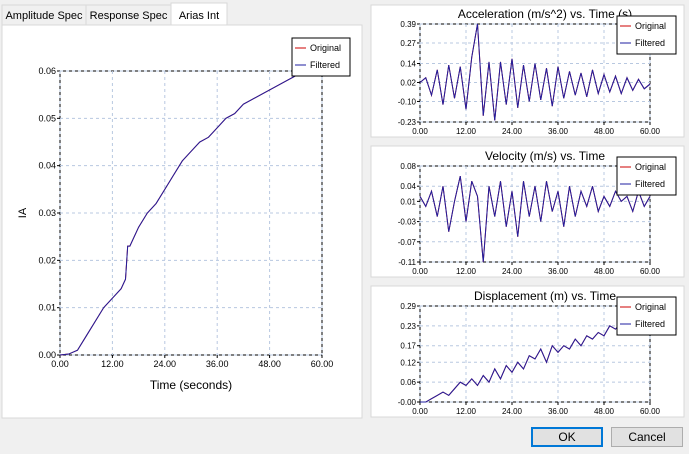 The height and width of the screenshot is (454, 689). What do you see at coordinates (129, 16) in the screenshot?
I see `tab-label: Response Spec` at bounding box center [129, 16].